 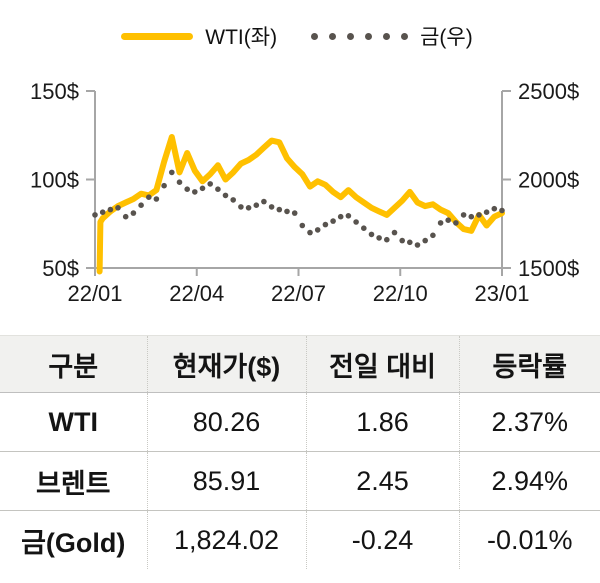 What do you see at coordinates (73, 481) in the screenshot?
I see `brent-label: 브렌트` at bounding box center [73, 481].